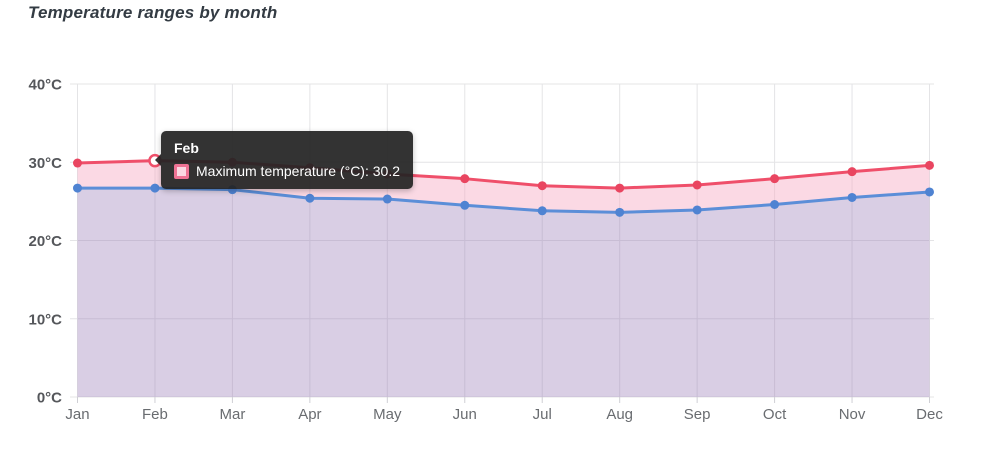 Image resolution: width=992 pixels, height=461 pixels. I want to click on chart-title: Temperature ranges by month, so click(153, 12).